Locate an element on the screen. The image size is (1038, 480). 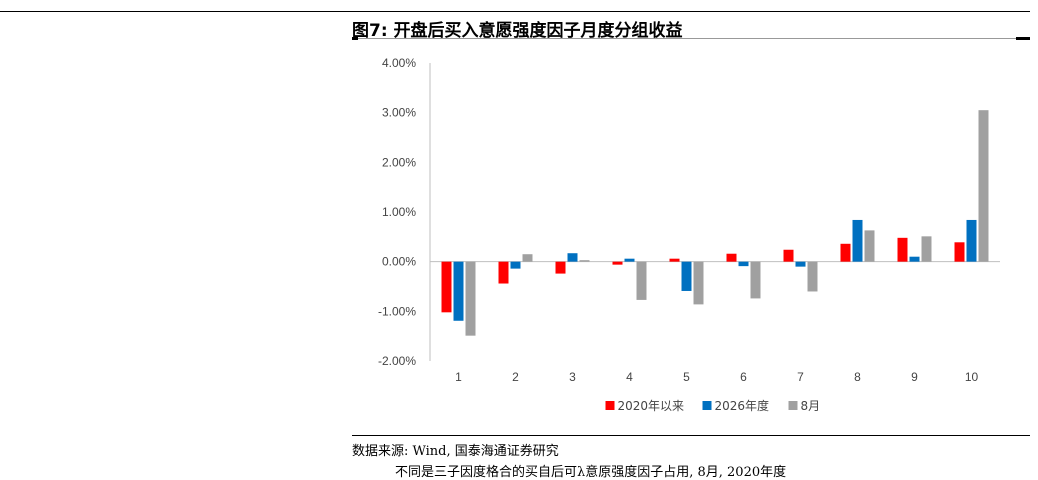
figure-title: 图7: 开盘后买入意愿强度因子月度分组收益 is located at coordinates (517, 31).